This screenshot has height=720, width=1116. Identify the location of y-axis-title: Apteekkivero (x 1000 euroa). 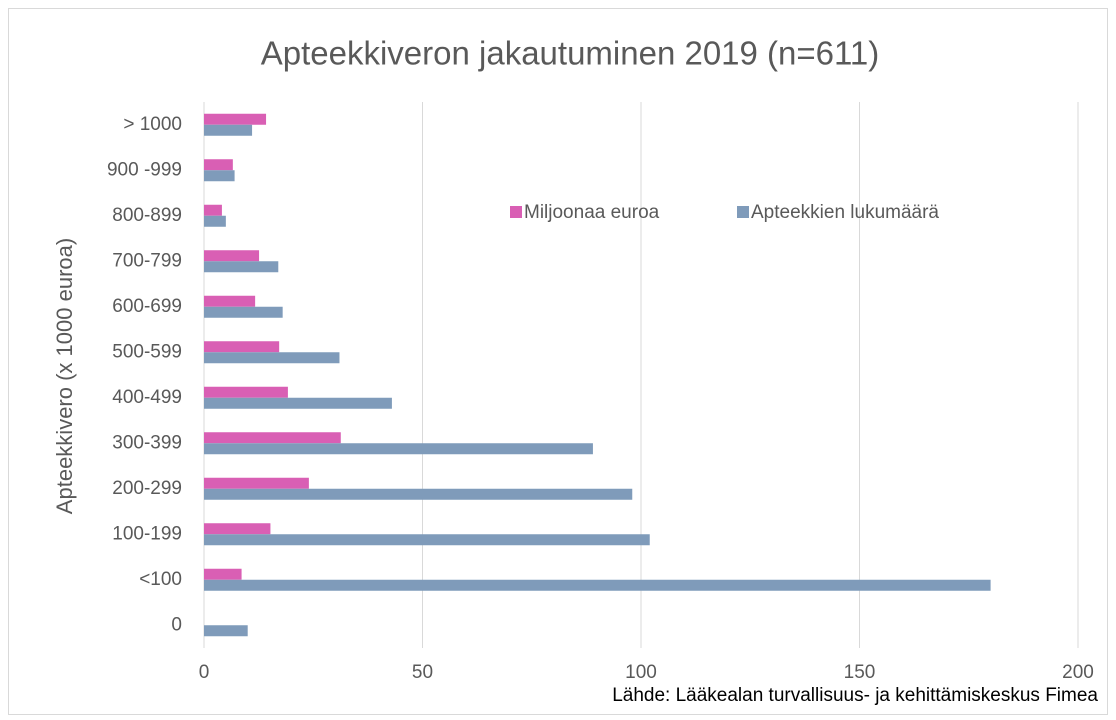
(64, 376).